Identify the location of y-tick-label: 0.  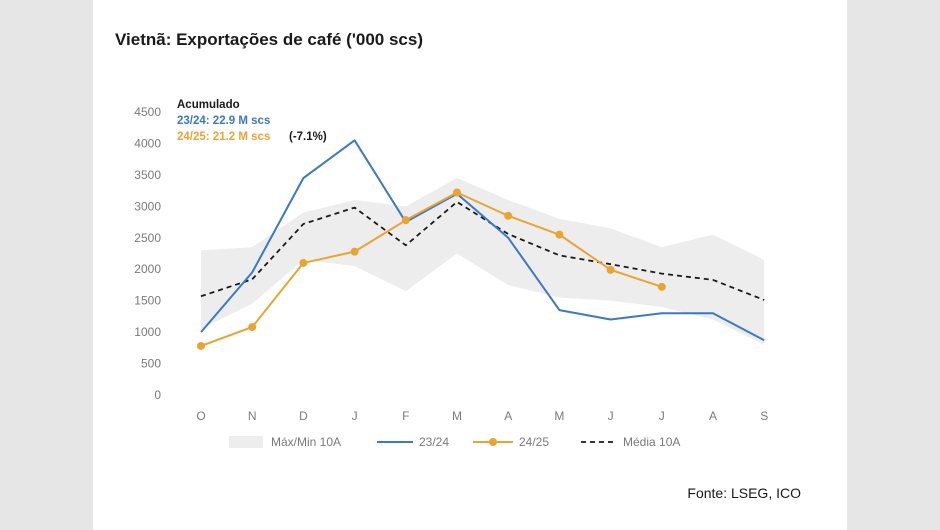
(157, 395).